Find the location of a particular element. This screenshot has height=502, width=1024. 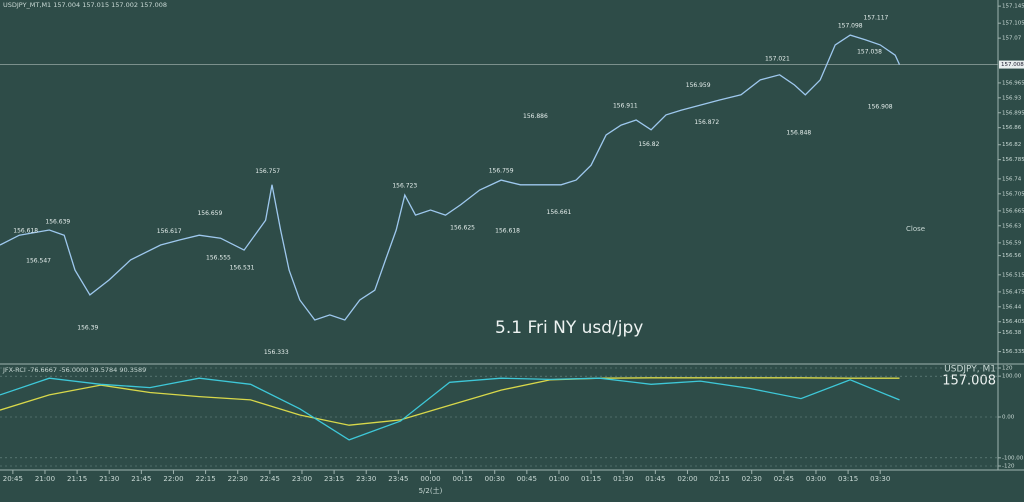

price-label: 156.333 is located at coordinates (276, 352).